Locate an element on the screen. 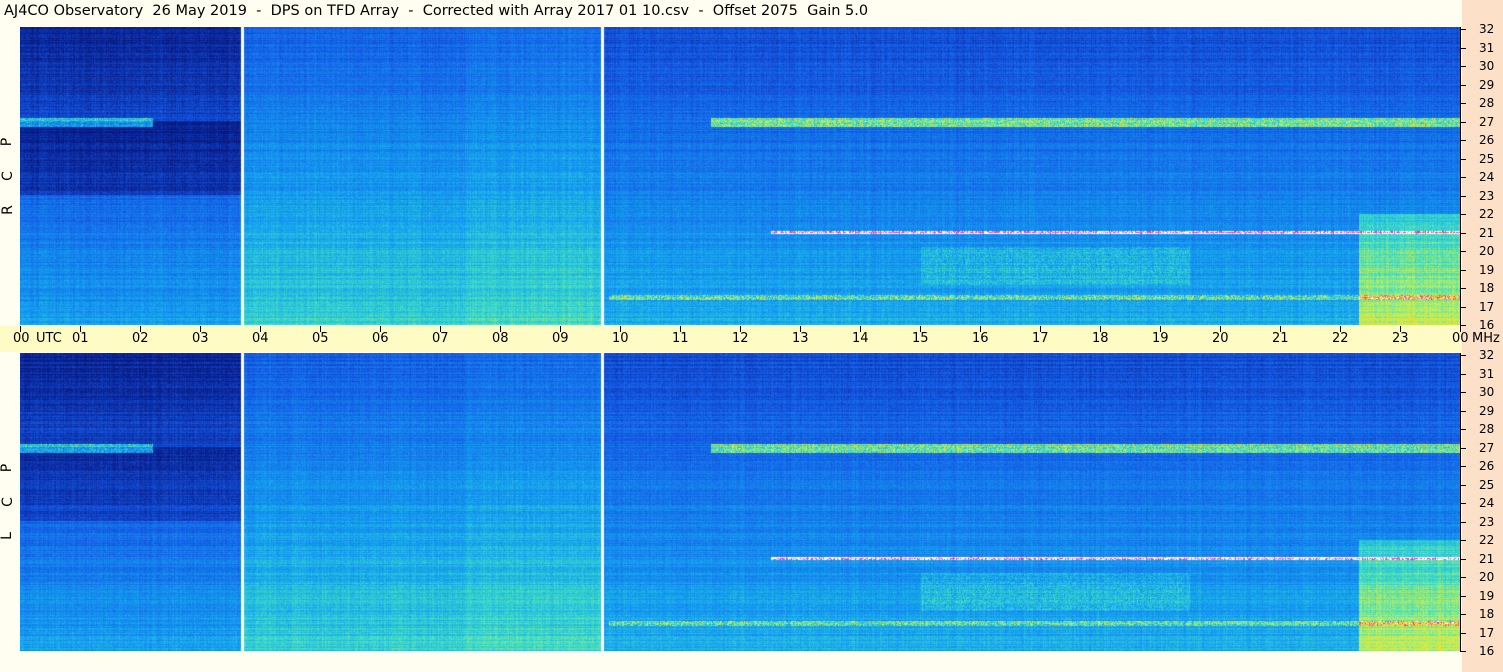 The image size is (1503, 672). utc-tick-label: 23 is located at coordinates (1400, 338).